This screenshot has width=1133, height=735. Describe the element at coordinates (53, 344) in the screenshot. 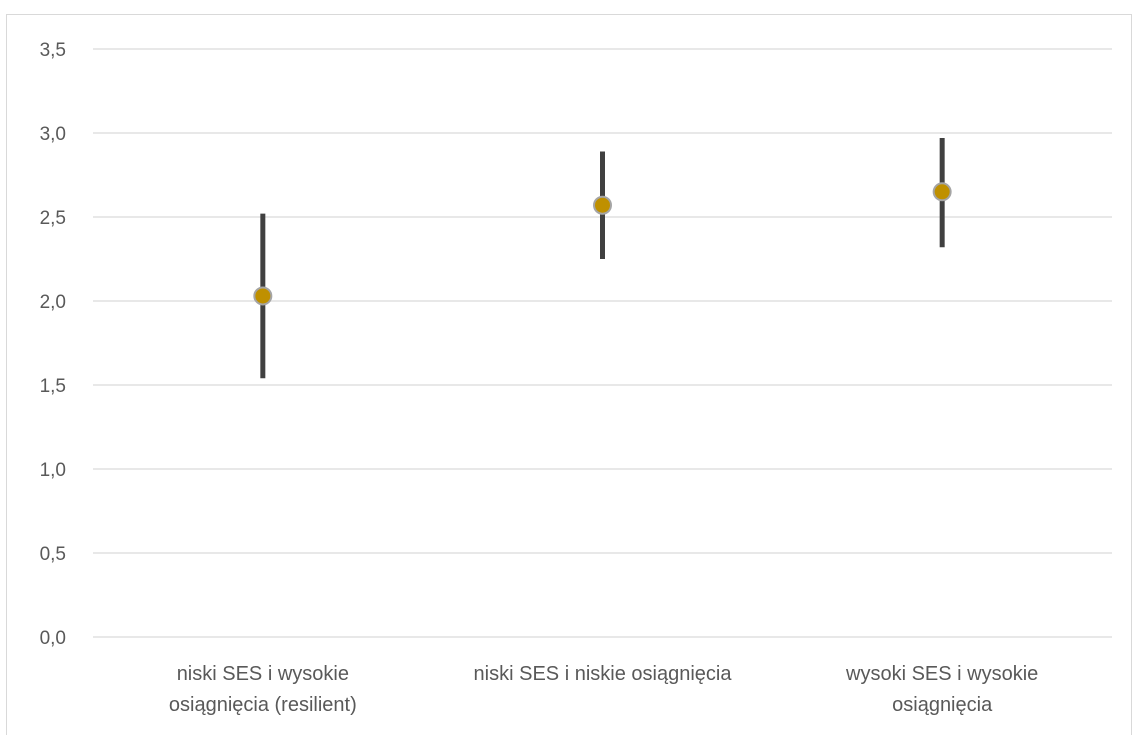

I see `y-axis-tick-labels: 0,0 0,5 1,0 1,5 2,0 2,5 3,0 3,5` at that location.